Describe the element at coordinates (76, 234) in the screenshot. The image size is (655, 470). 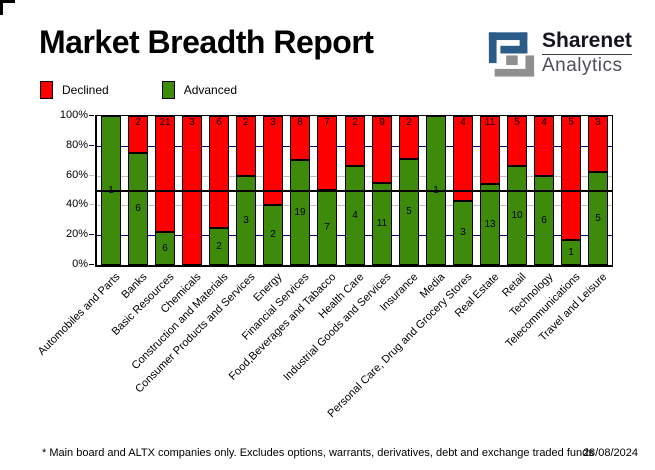
I see `y-tick-label: 20%` at that location.